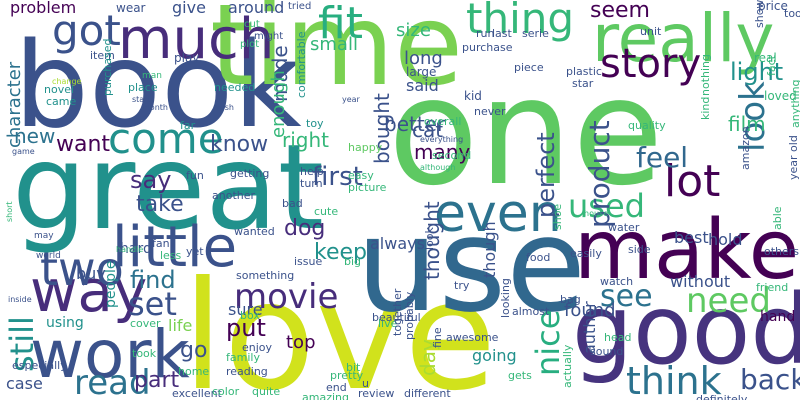 The image size is (800, 400). I want to click on word: everything, so click(442, 139).